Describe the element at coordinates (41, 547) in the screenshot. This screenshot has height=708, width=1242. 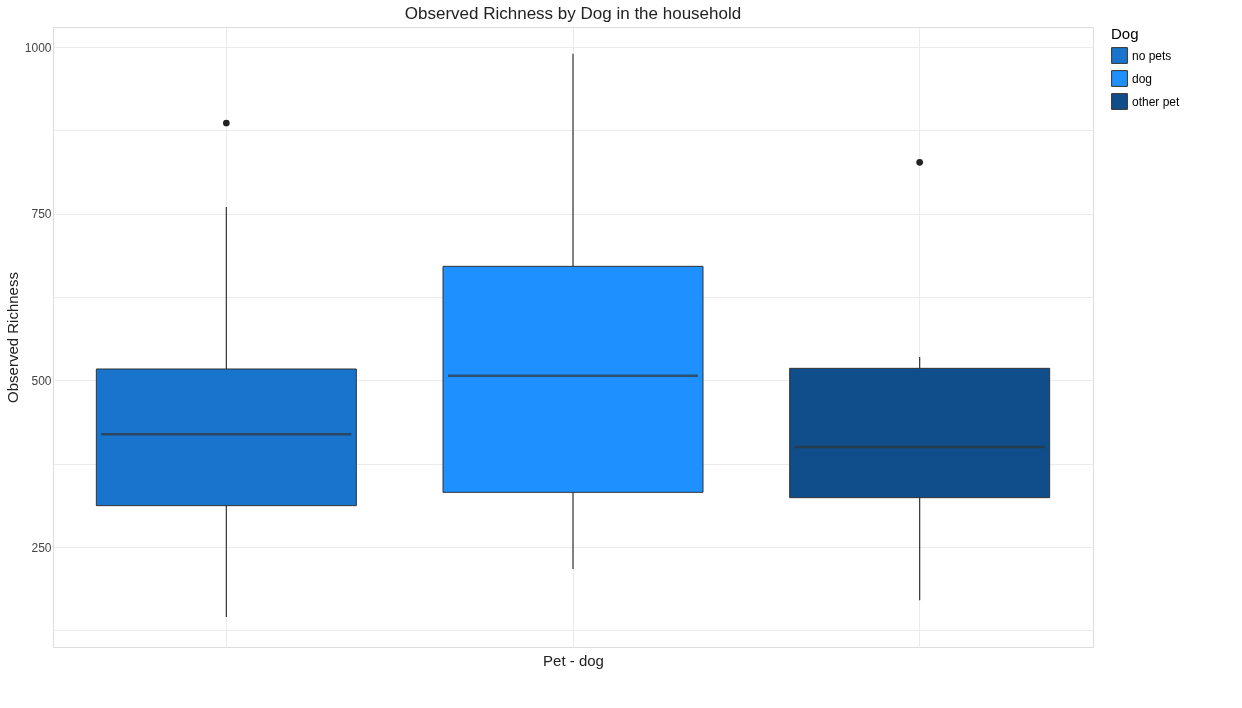
I see `y-tick-label: 250` at that location.